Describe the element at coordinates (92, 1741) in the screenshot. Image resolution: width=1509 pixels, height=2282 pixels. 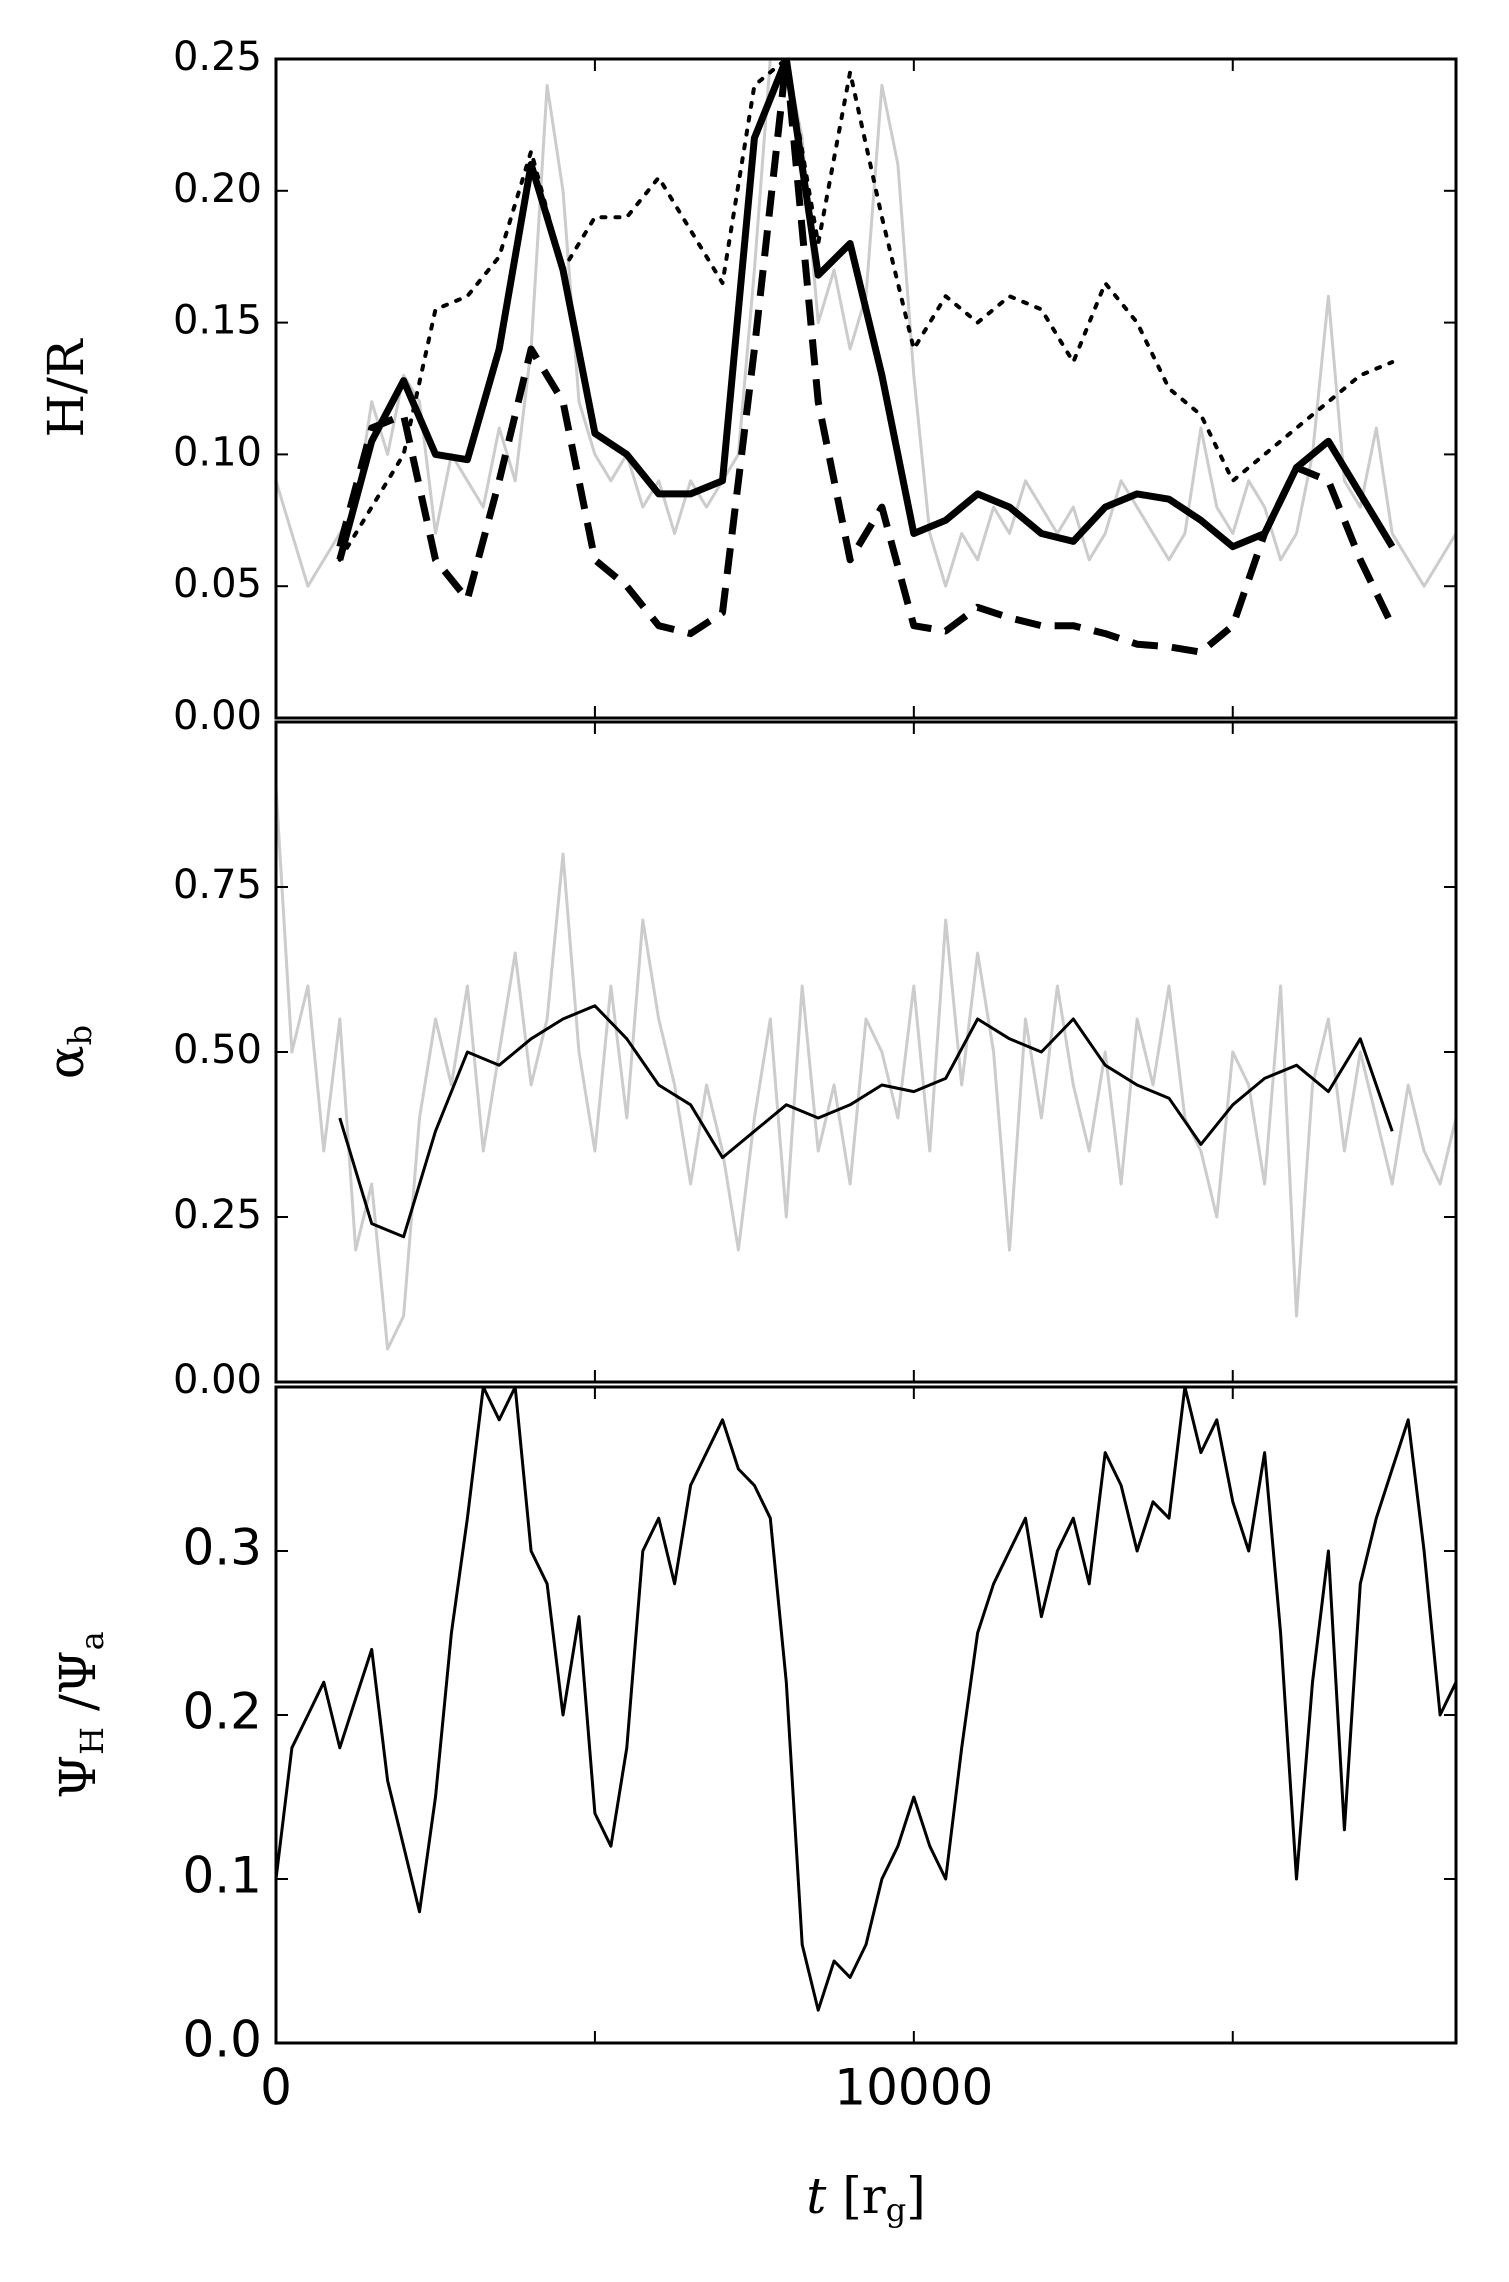
I see `label-subscript: H` at that location.